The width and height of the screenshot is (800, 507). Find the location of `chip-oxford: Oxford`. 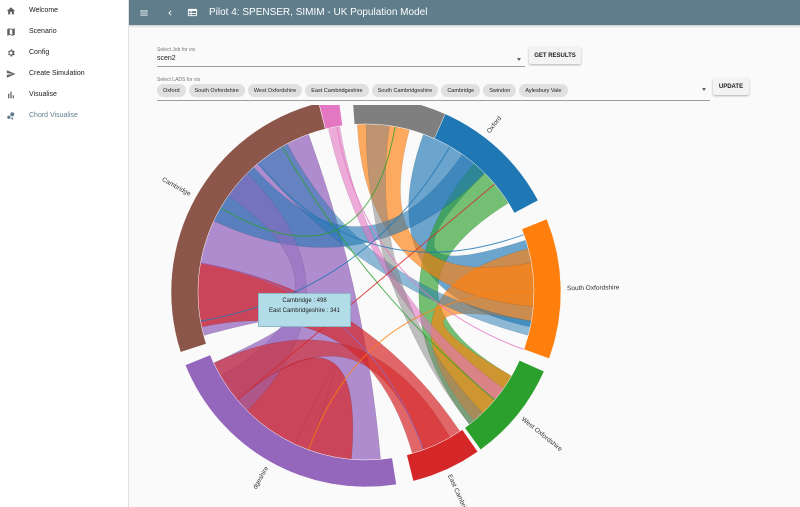

chip-oxford: Oxford is located at coordinates (171, 90).